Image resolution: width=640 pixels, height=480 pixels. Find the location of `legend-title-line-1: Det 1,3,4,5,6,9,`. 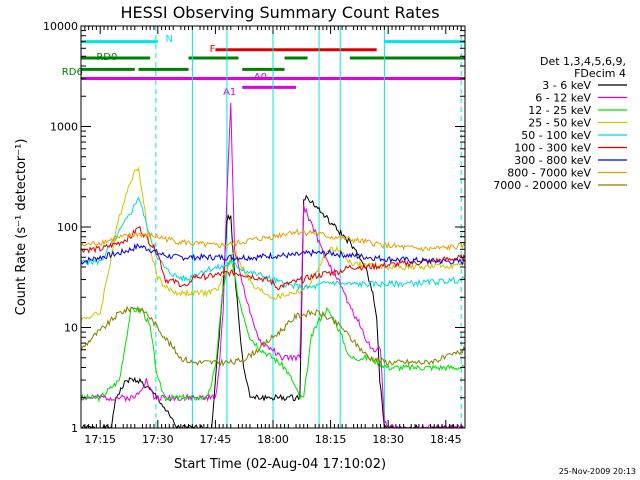

legend-title-line-1: Det 1,3,4,5,6,9, is located at coordinates (583, 61).